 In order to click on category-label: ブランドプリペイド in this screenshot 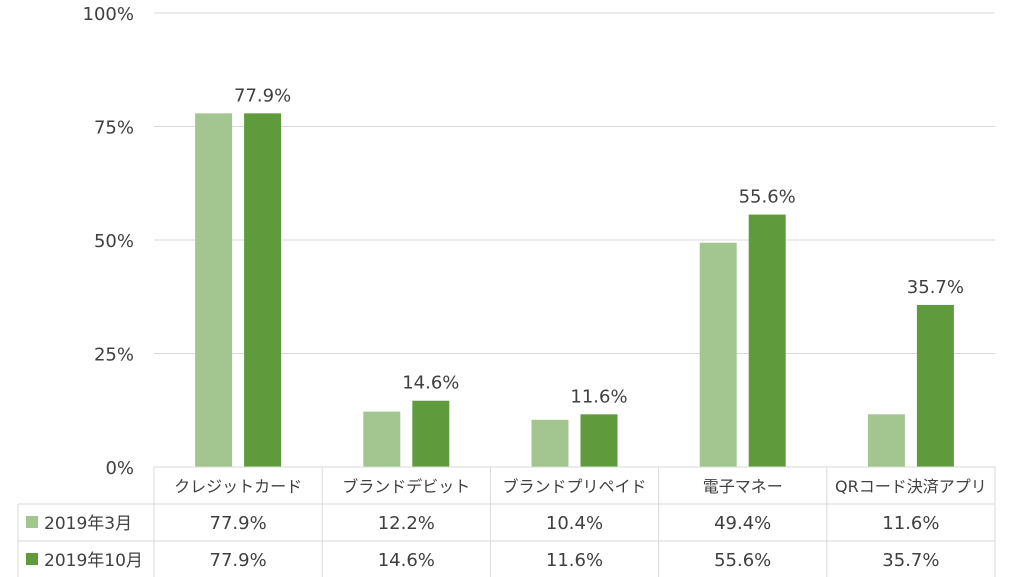, I will do `click(574, 486)`.